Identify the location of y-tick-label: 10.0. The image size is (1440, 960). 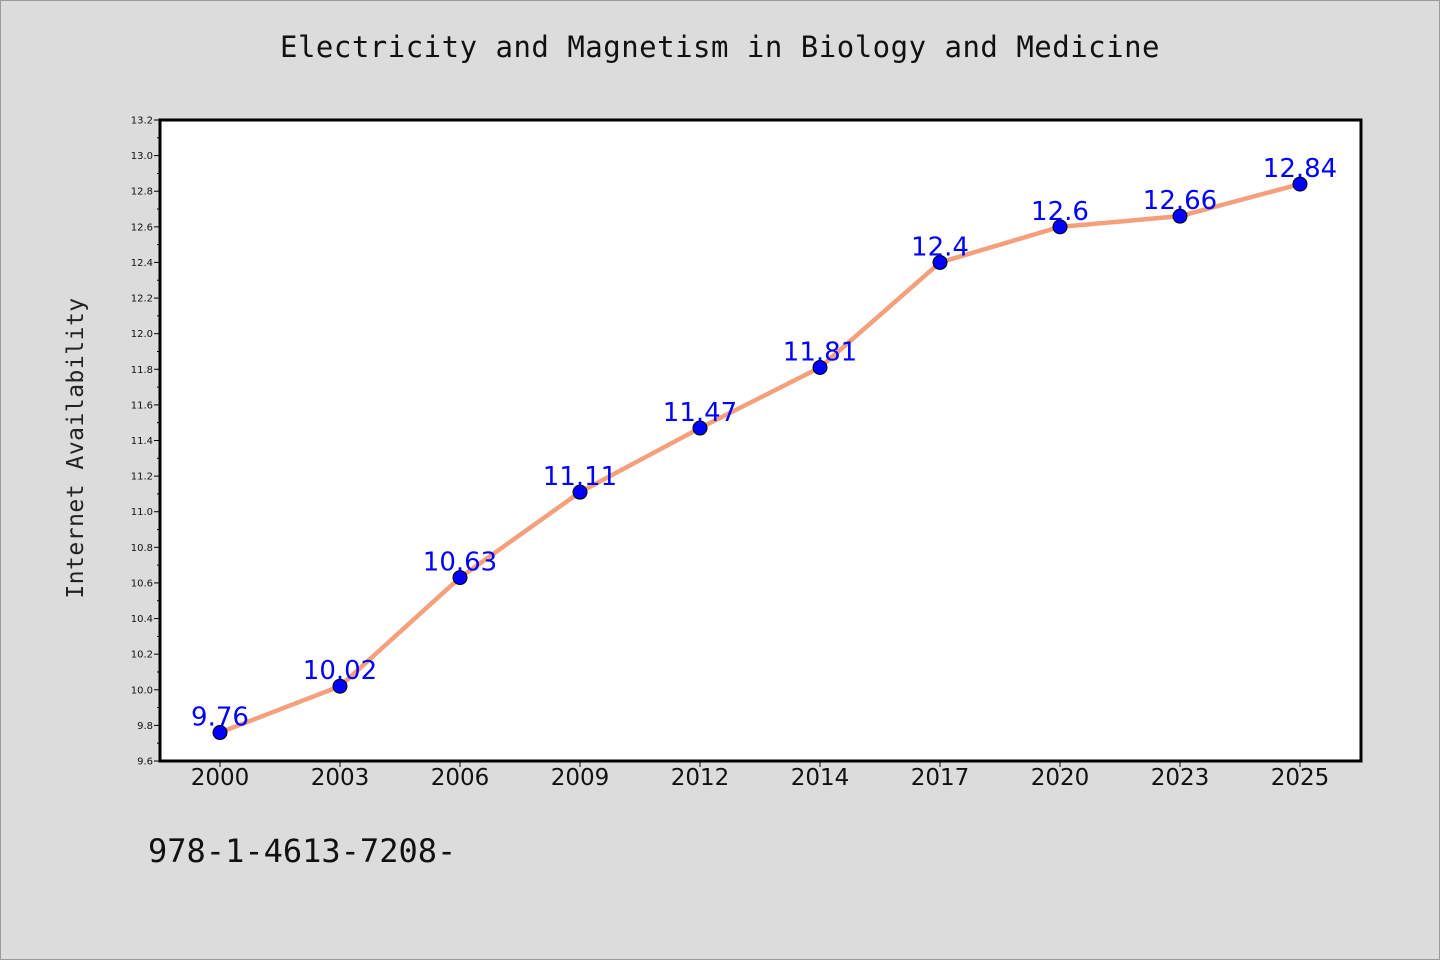
(142, 690).